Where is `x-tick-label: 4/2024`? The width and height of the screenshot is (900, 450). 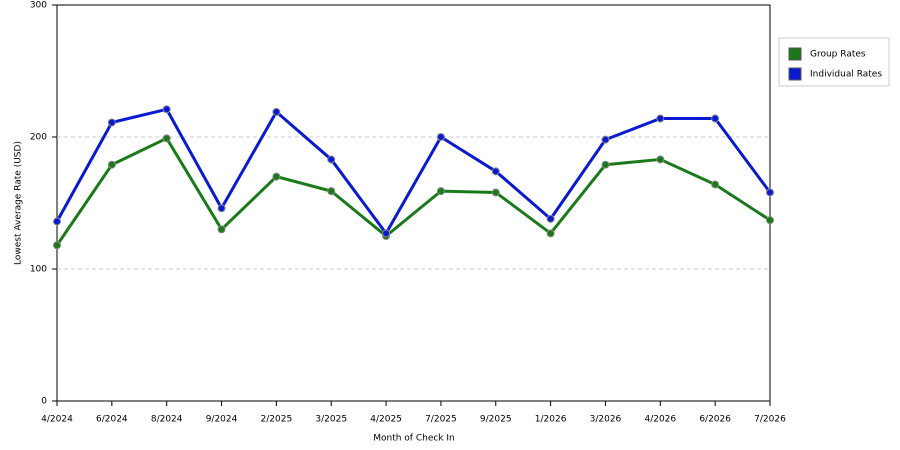
x-tick-label: 4/2024 is located at coordinates (57, 420).